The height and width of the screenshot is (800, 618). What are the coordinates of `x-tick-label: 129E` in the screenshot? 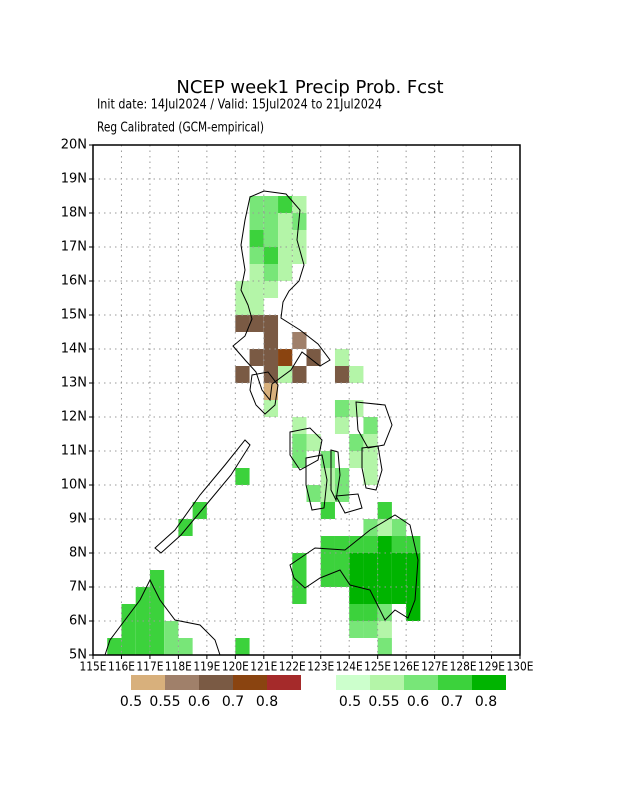 It's located at (491, 667).